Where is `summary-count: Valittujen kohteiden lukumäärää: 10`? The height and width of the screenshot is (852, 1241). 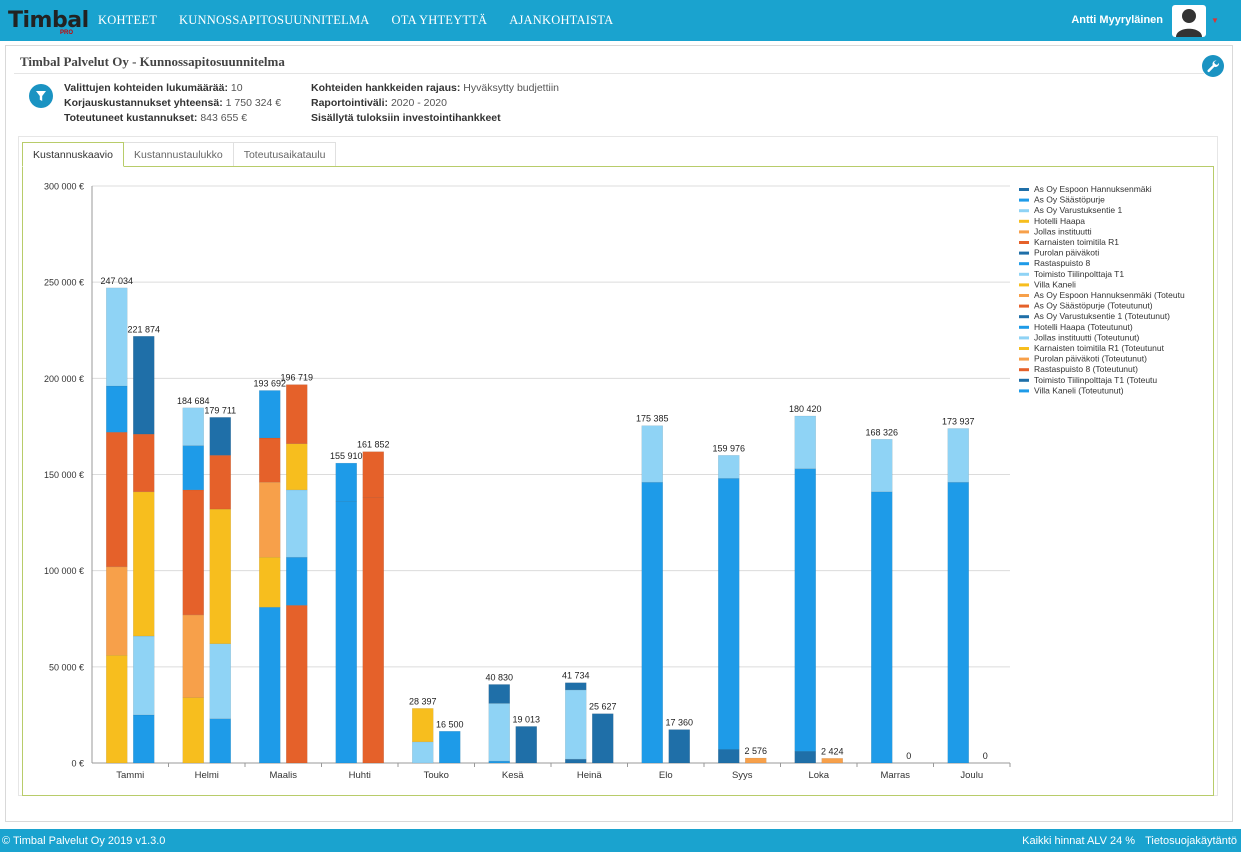
summary-count: Valittujen kohteiden lukumäärää: 10 is located at coordinates (153, 88).